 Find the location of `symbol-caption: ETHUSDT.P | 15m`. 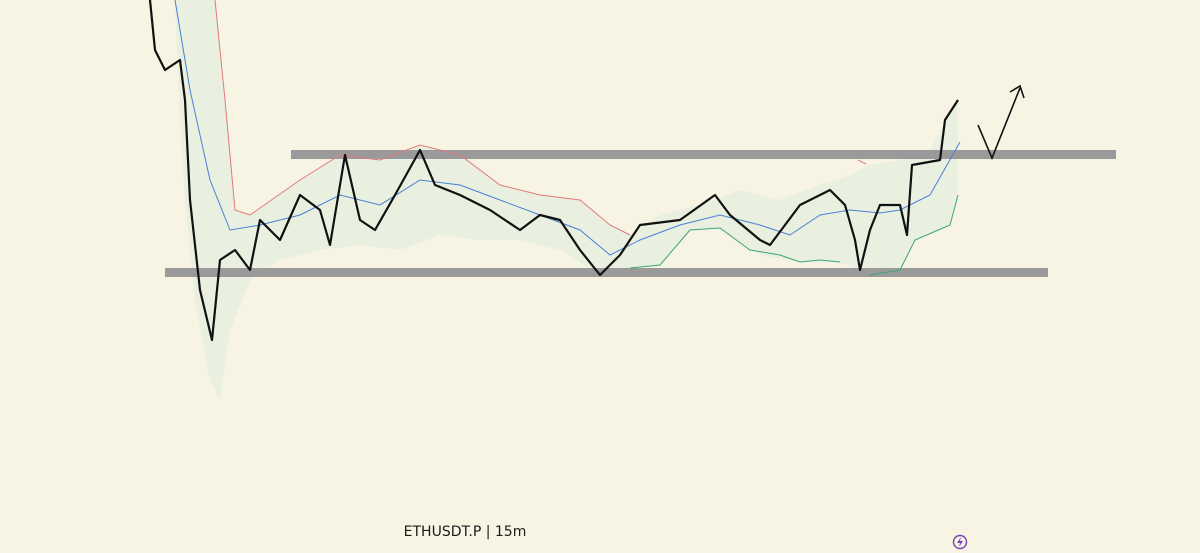

symbol-caption: ETHUSDT.P | 15m is located at coordinates (465, 532).